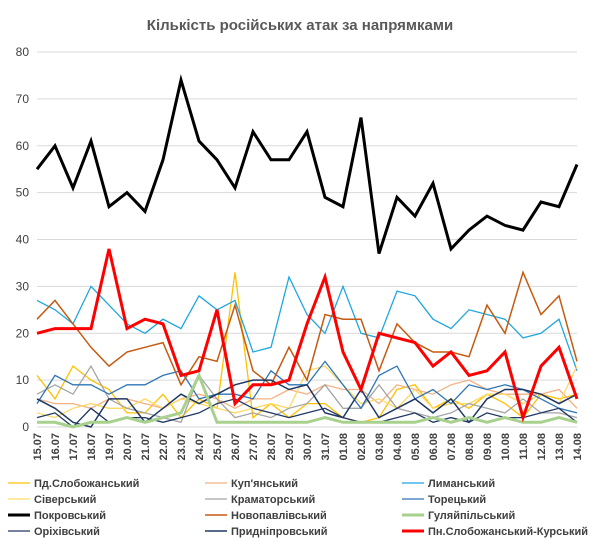 Image resolution: width=590 pixels, height=540 pixels. What do you see at coordinates (560, 447) in the screenshot?
I see `x-tick-label: 13.08` at bounding box center [560, 447].